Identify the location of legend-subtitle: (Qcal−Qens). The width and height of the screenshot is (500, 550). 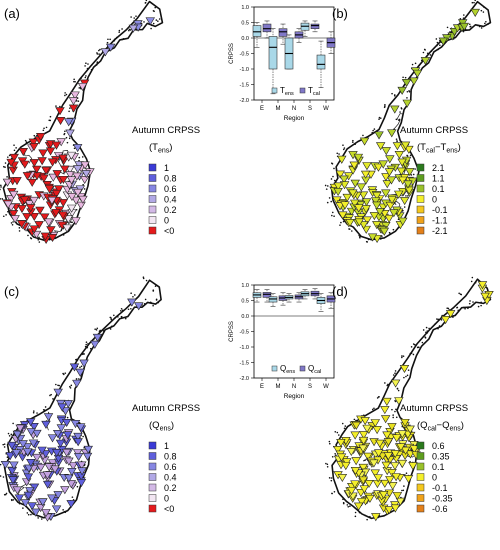
(440, 426).